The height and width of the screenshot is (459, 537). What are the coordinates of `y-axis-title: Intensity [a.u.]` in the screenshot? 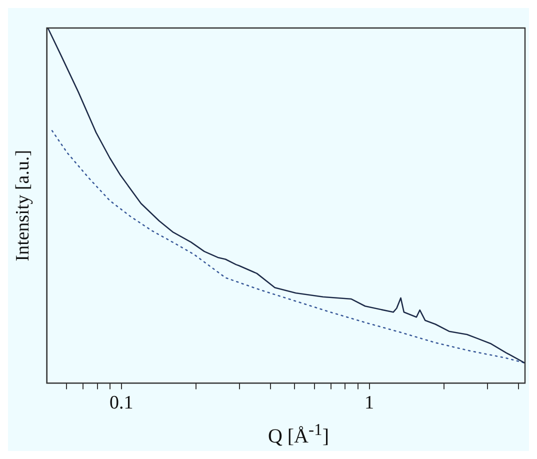 It's located at (23, 206).